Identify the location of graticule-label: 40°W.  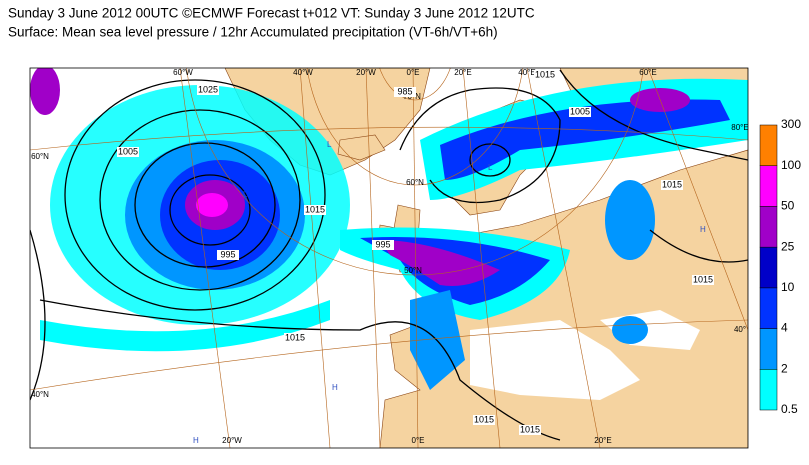
(303, 72).